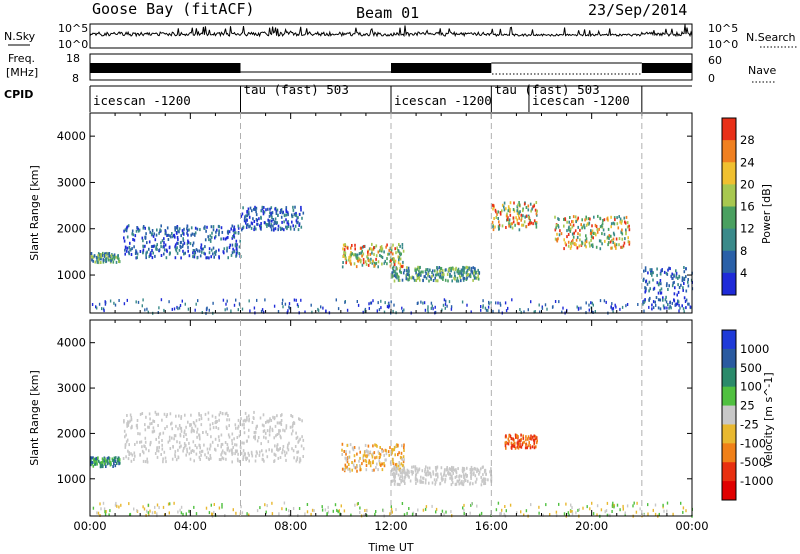 The height and width of the screenshot is (554, 800). I want to click on colorbar-tick-label: 16, so click(747, 207).